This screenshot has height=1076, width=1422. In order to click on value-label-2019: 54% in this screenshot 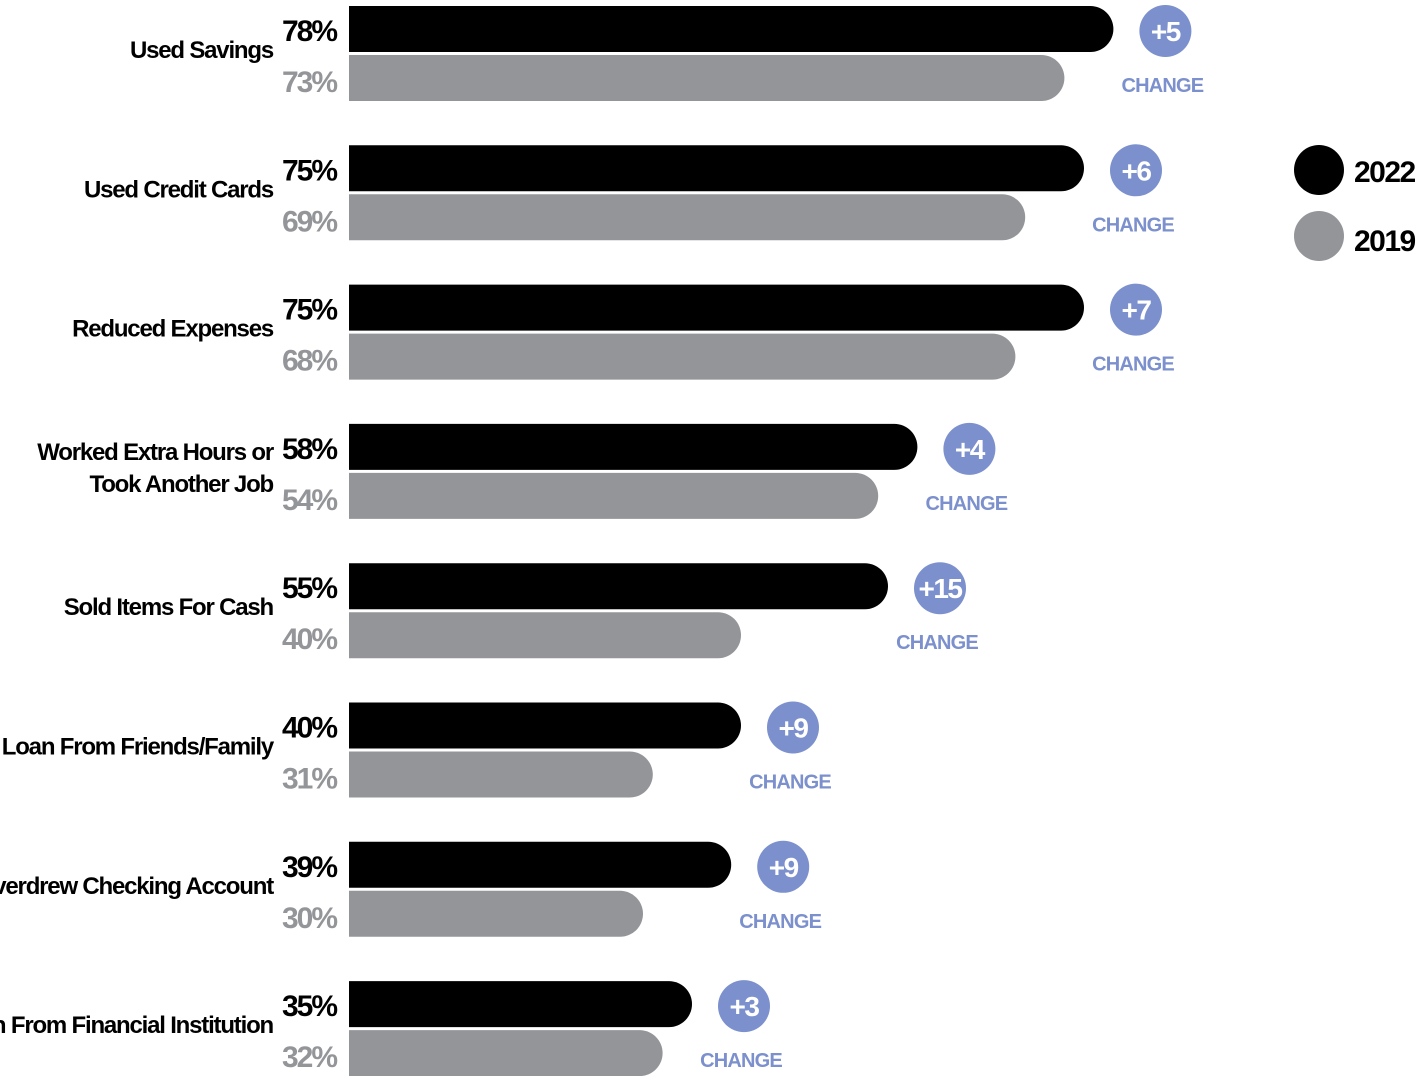, I will do `click(309, 500)`.